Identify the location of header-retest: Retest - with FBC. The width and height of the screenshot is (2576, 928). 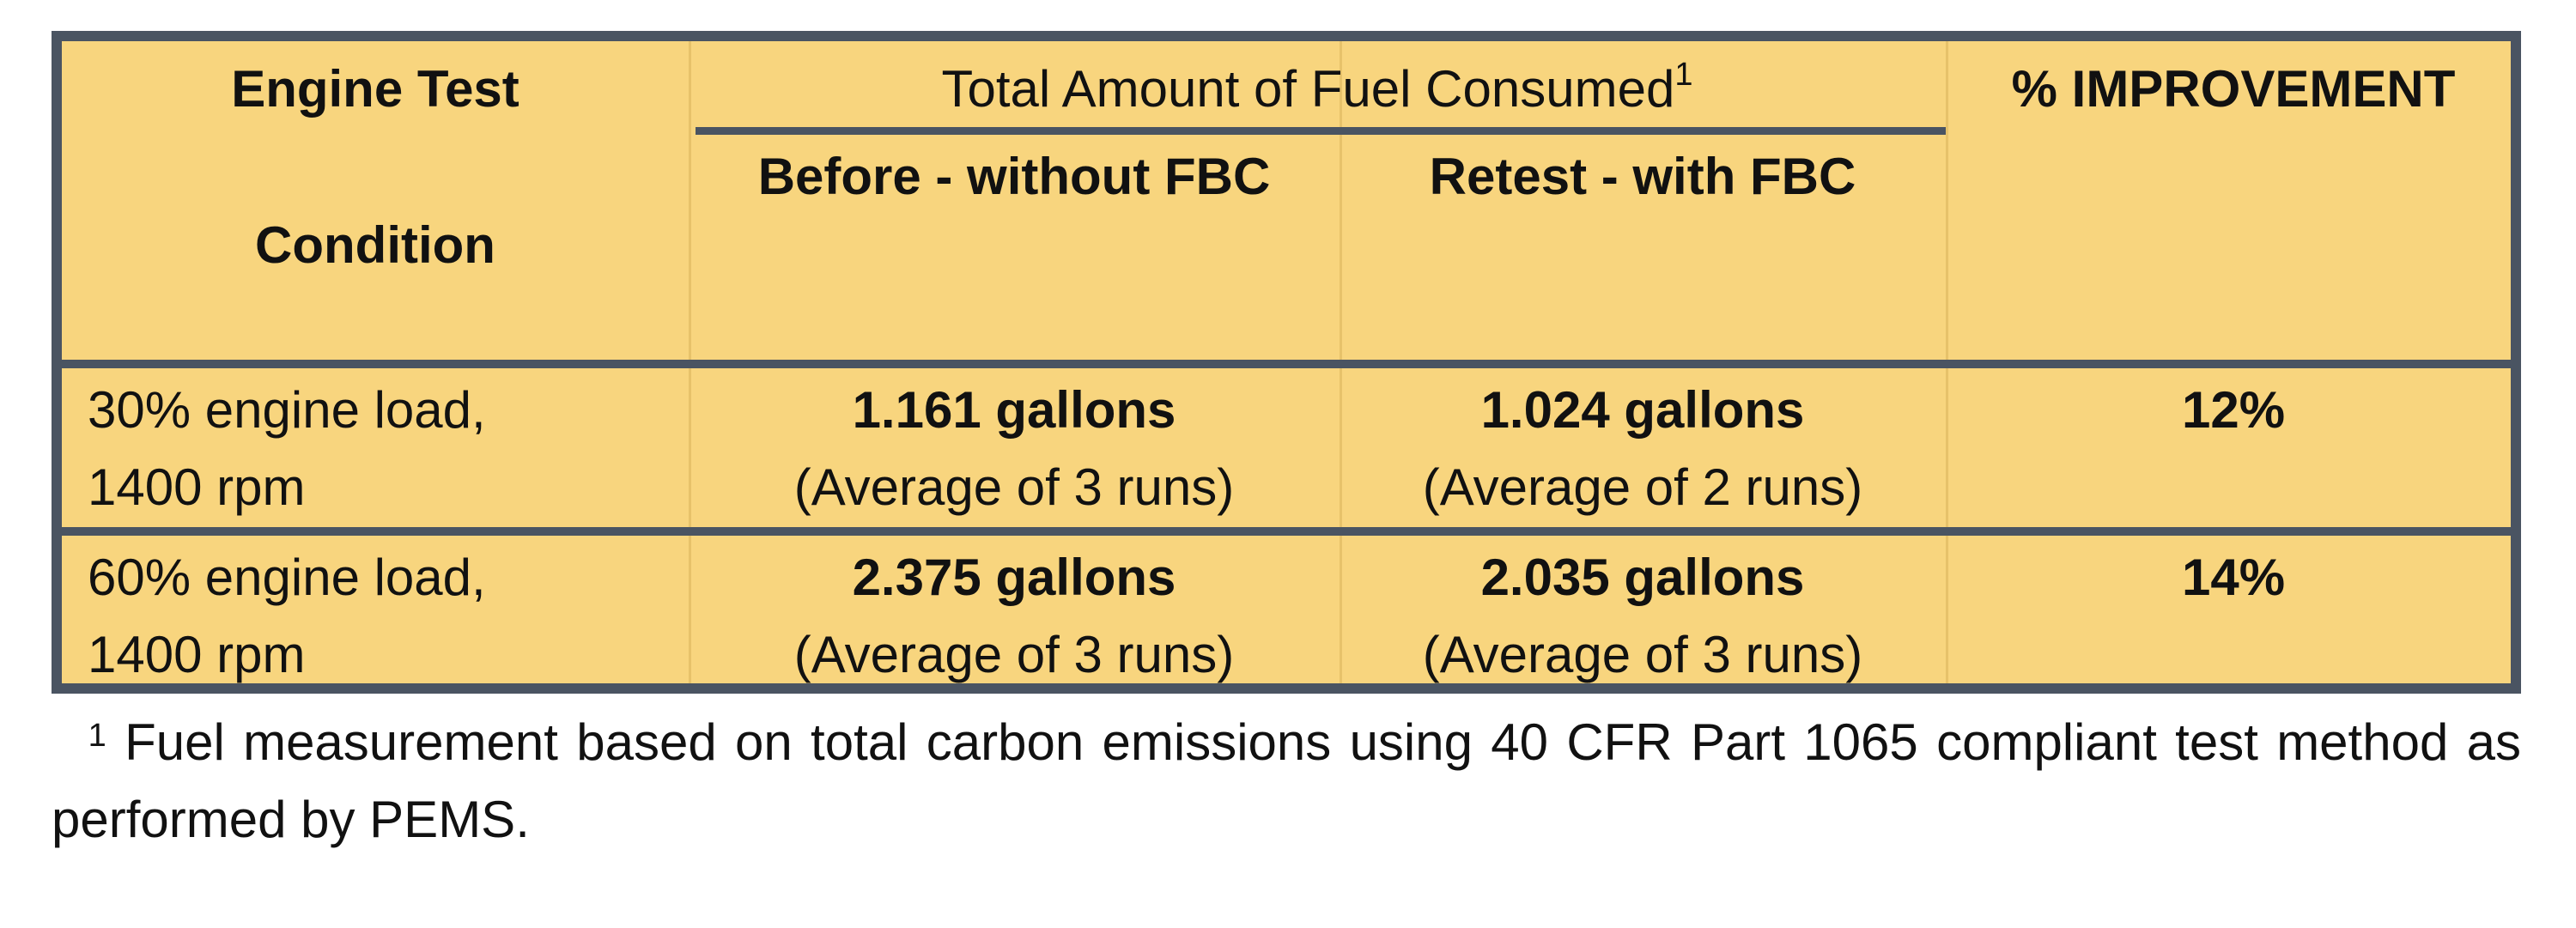
(1642, 176).